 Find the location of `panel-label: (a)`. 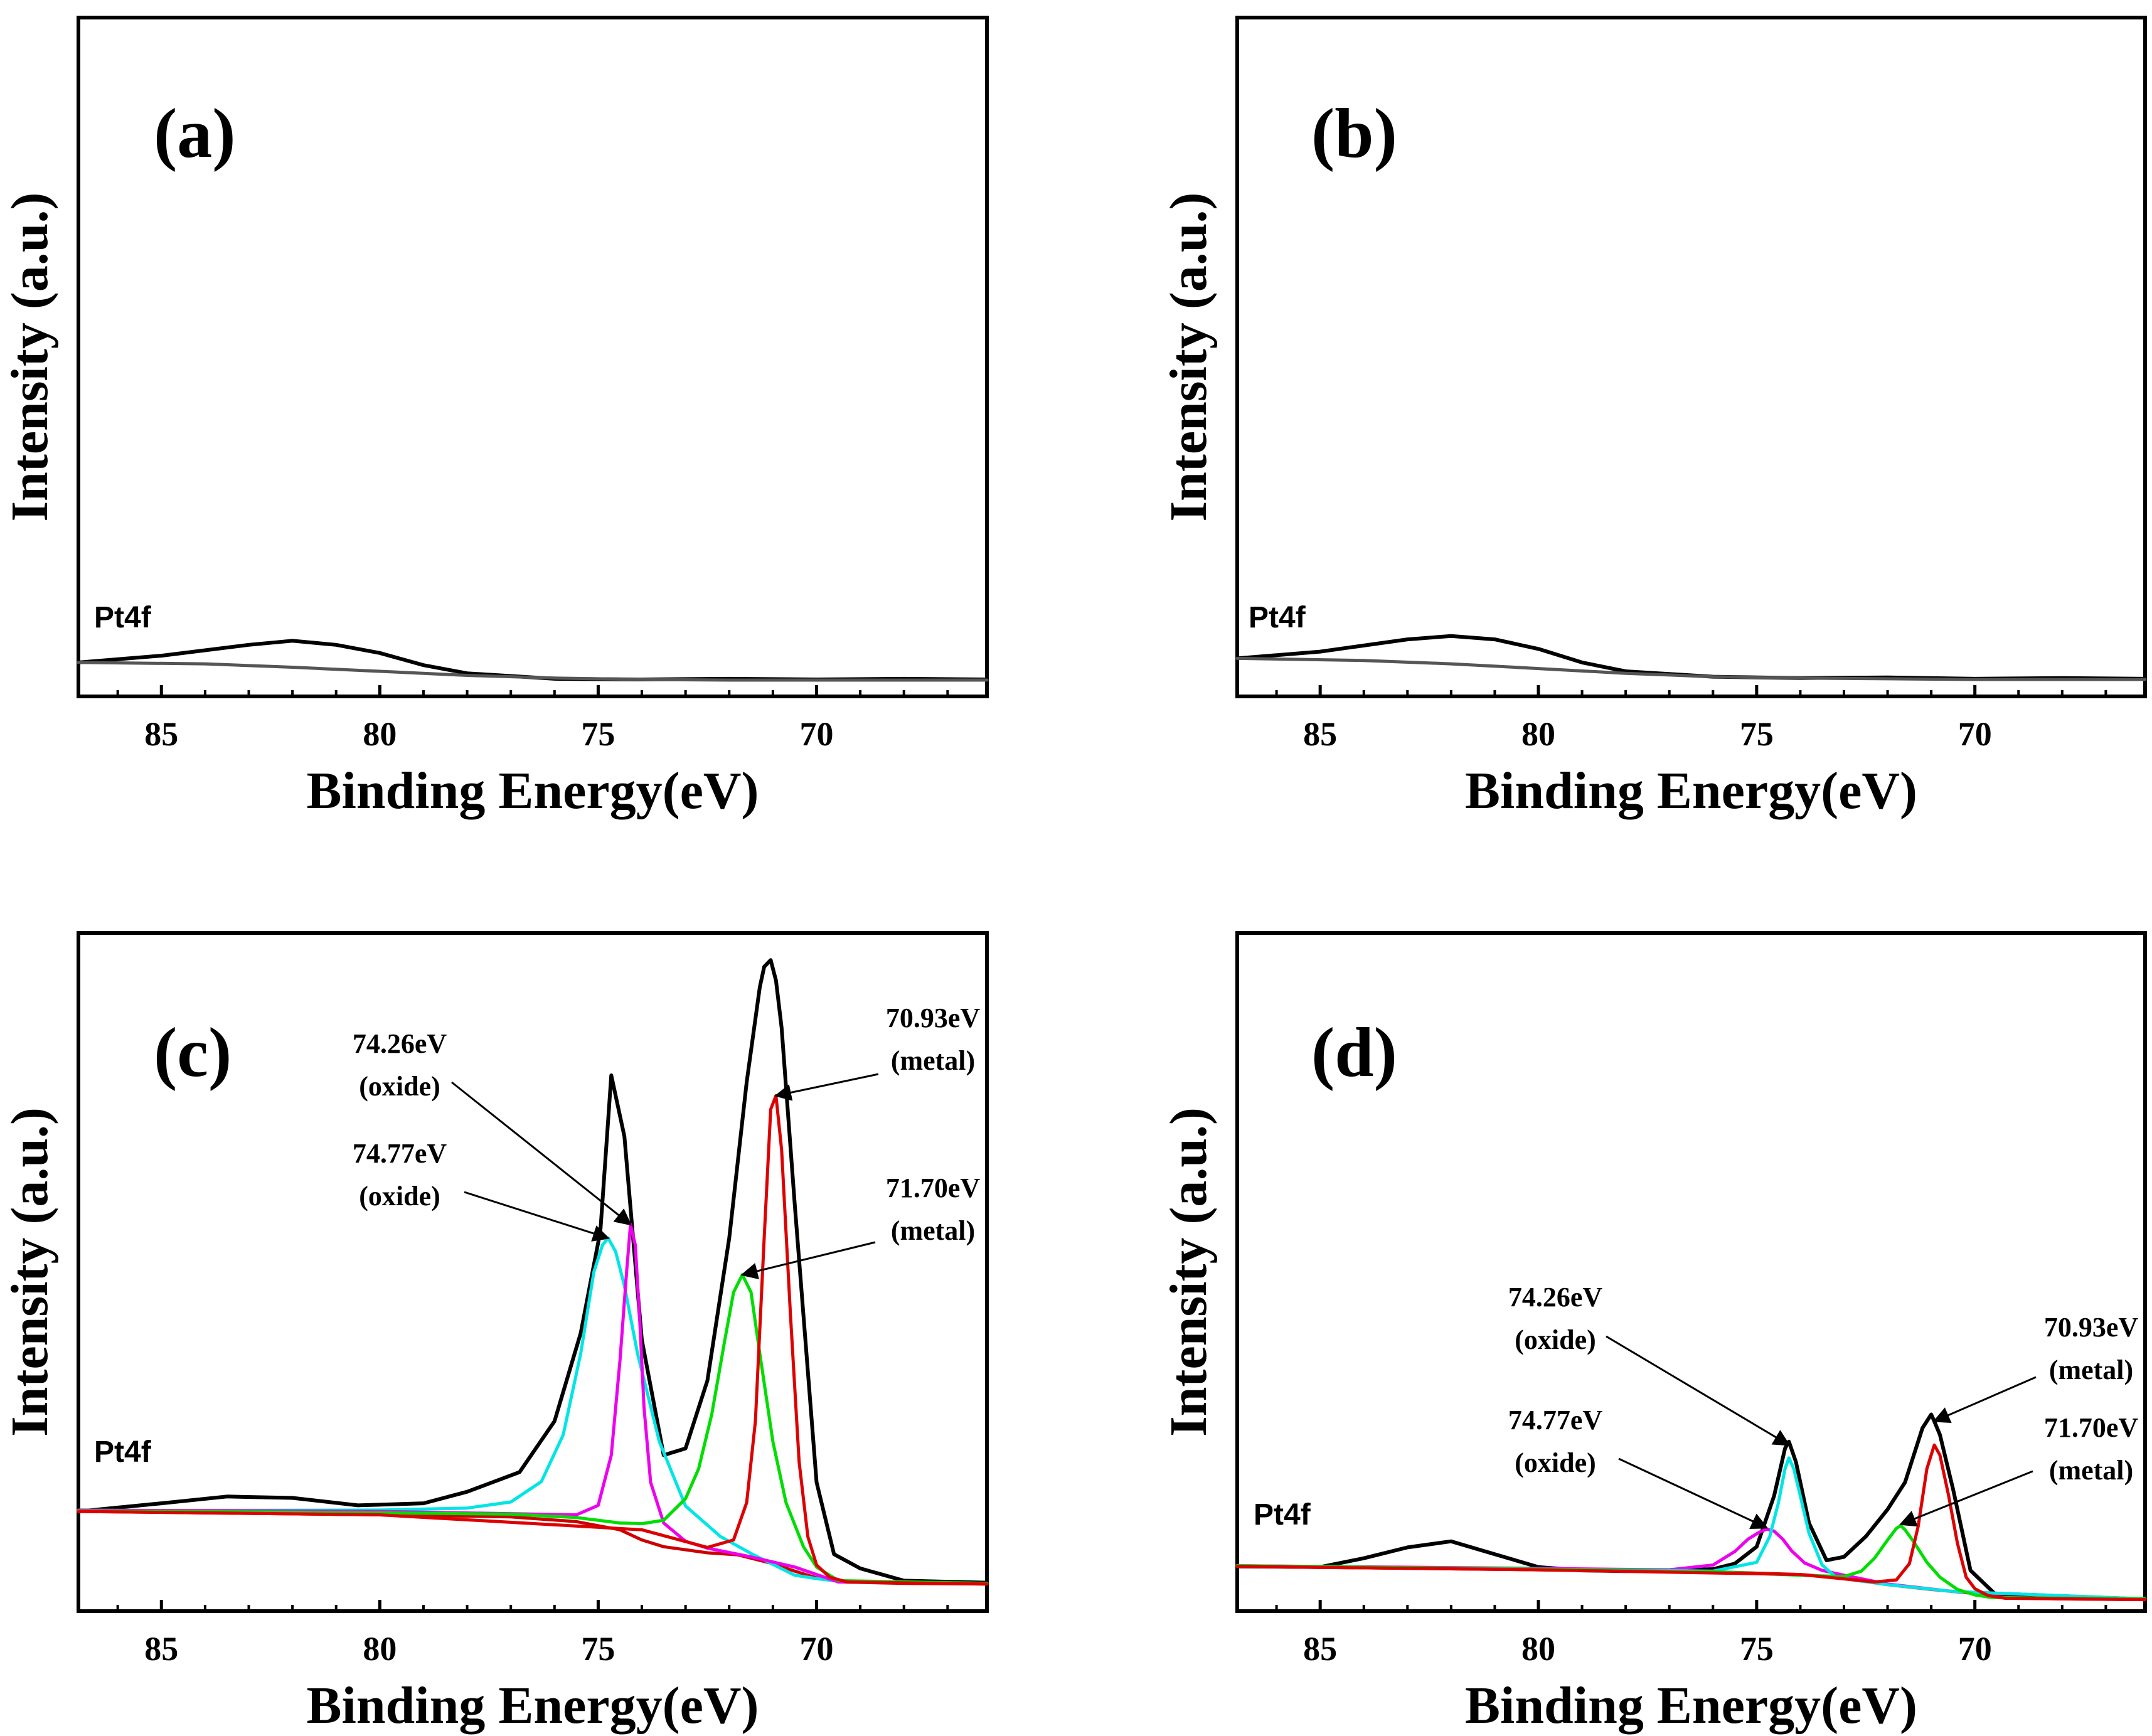

panel-label: (a) is located at coordinates (195, 134).